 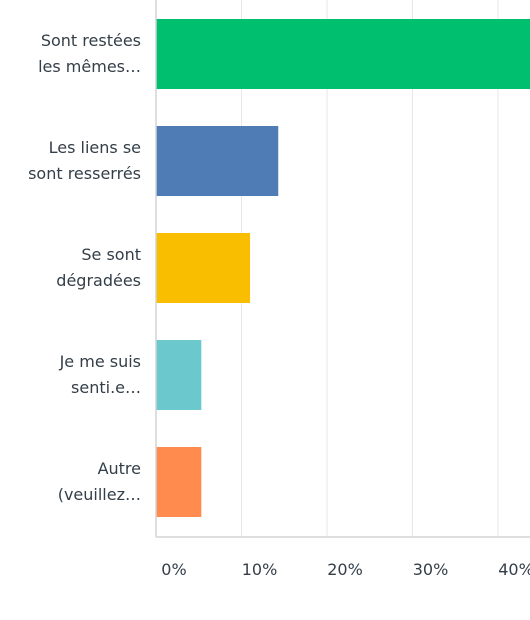 I want to click on category-label-2: Se sont dégradées, so click(x=98, y=267).